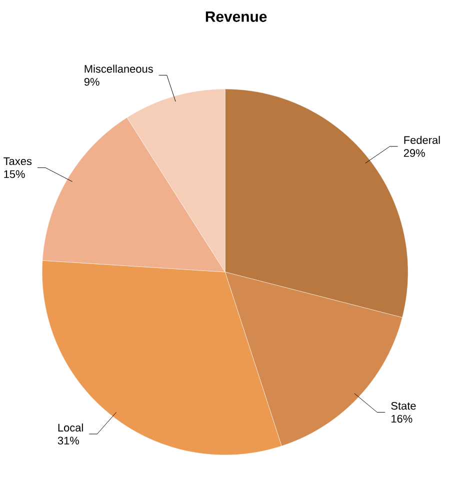 The height and width of the screenshot is (484, 449). What do you see at coordinates (14, 174) in the screenshot?
I see `data-label: 15%` at bounding box center [14, 174].